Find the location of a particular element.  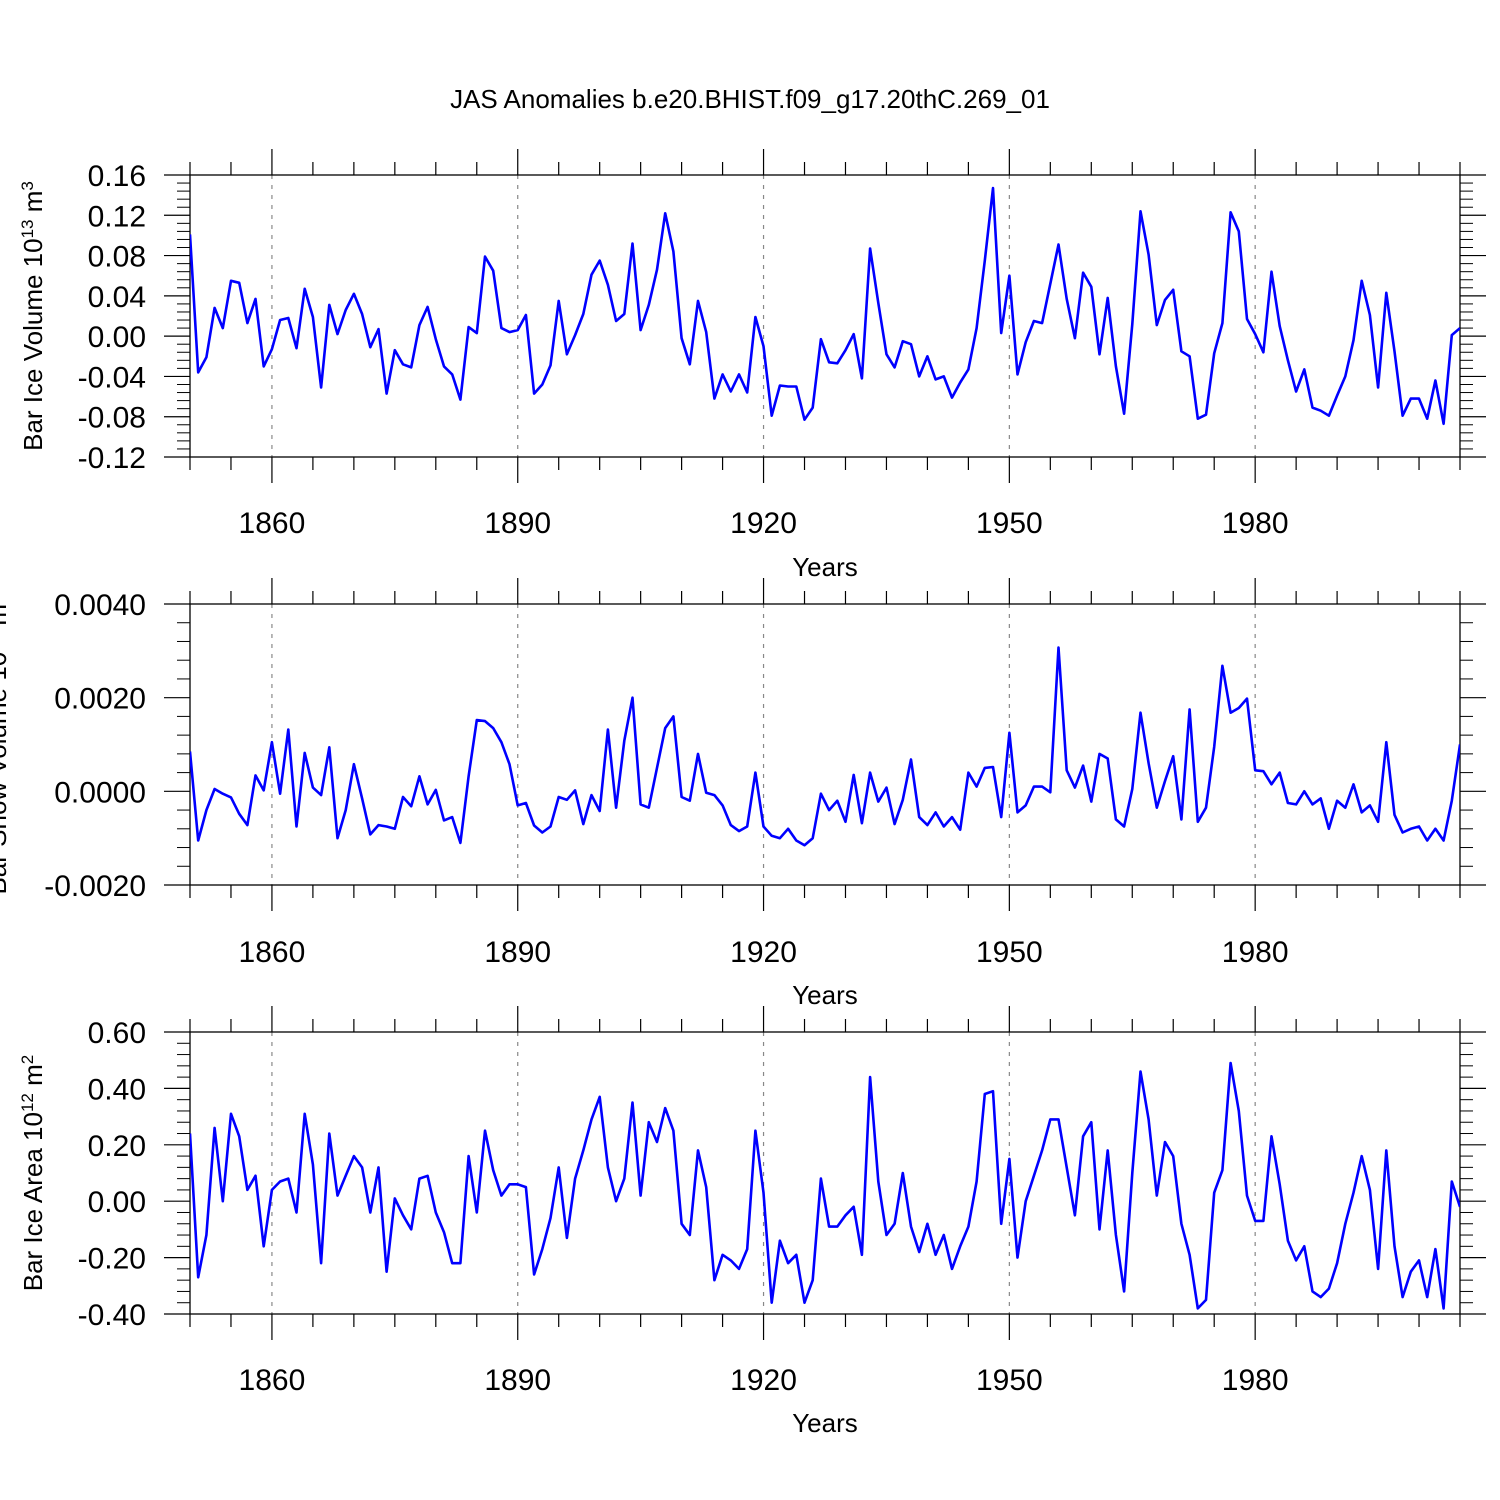

y-tick-label: 0.12 is located at coordinates (117, 216).